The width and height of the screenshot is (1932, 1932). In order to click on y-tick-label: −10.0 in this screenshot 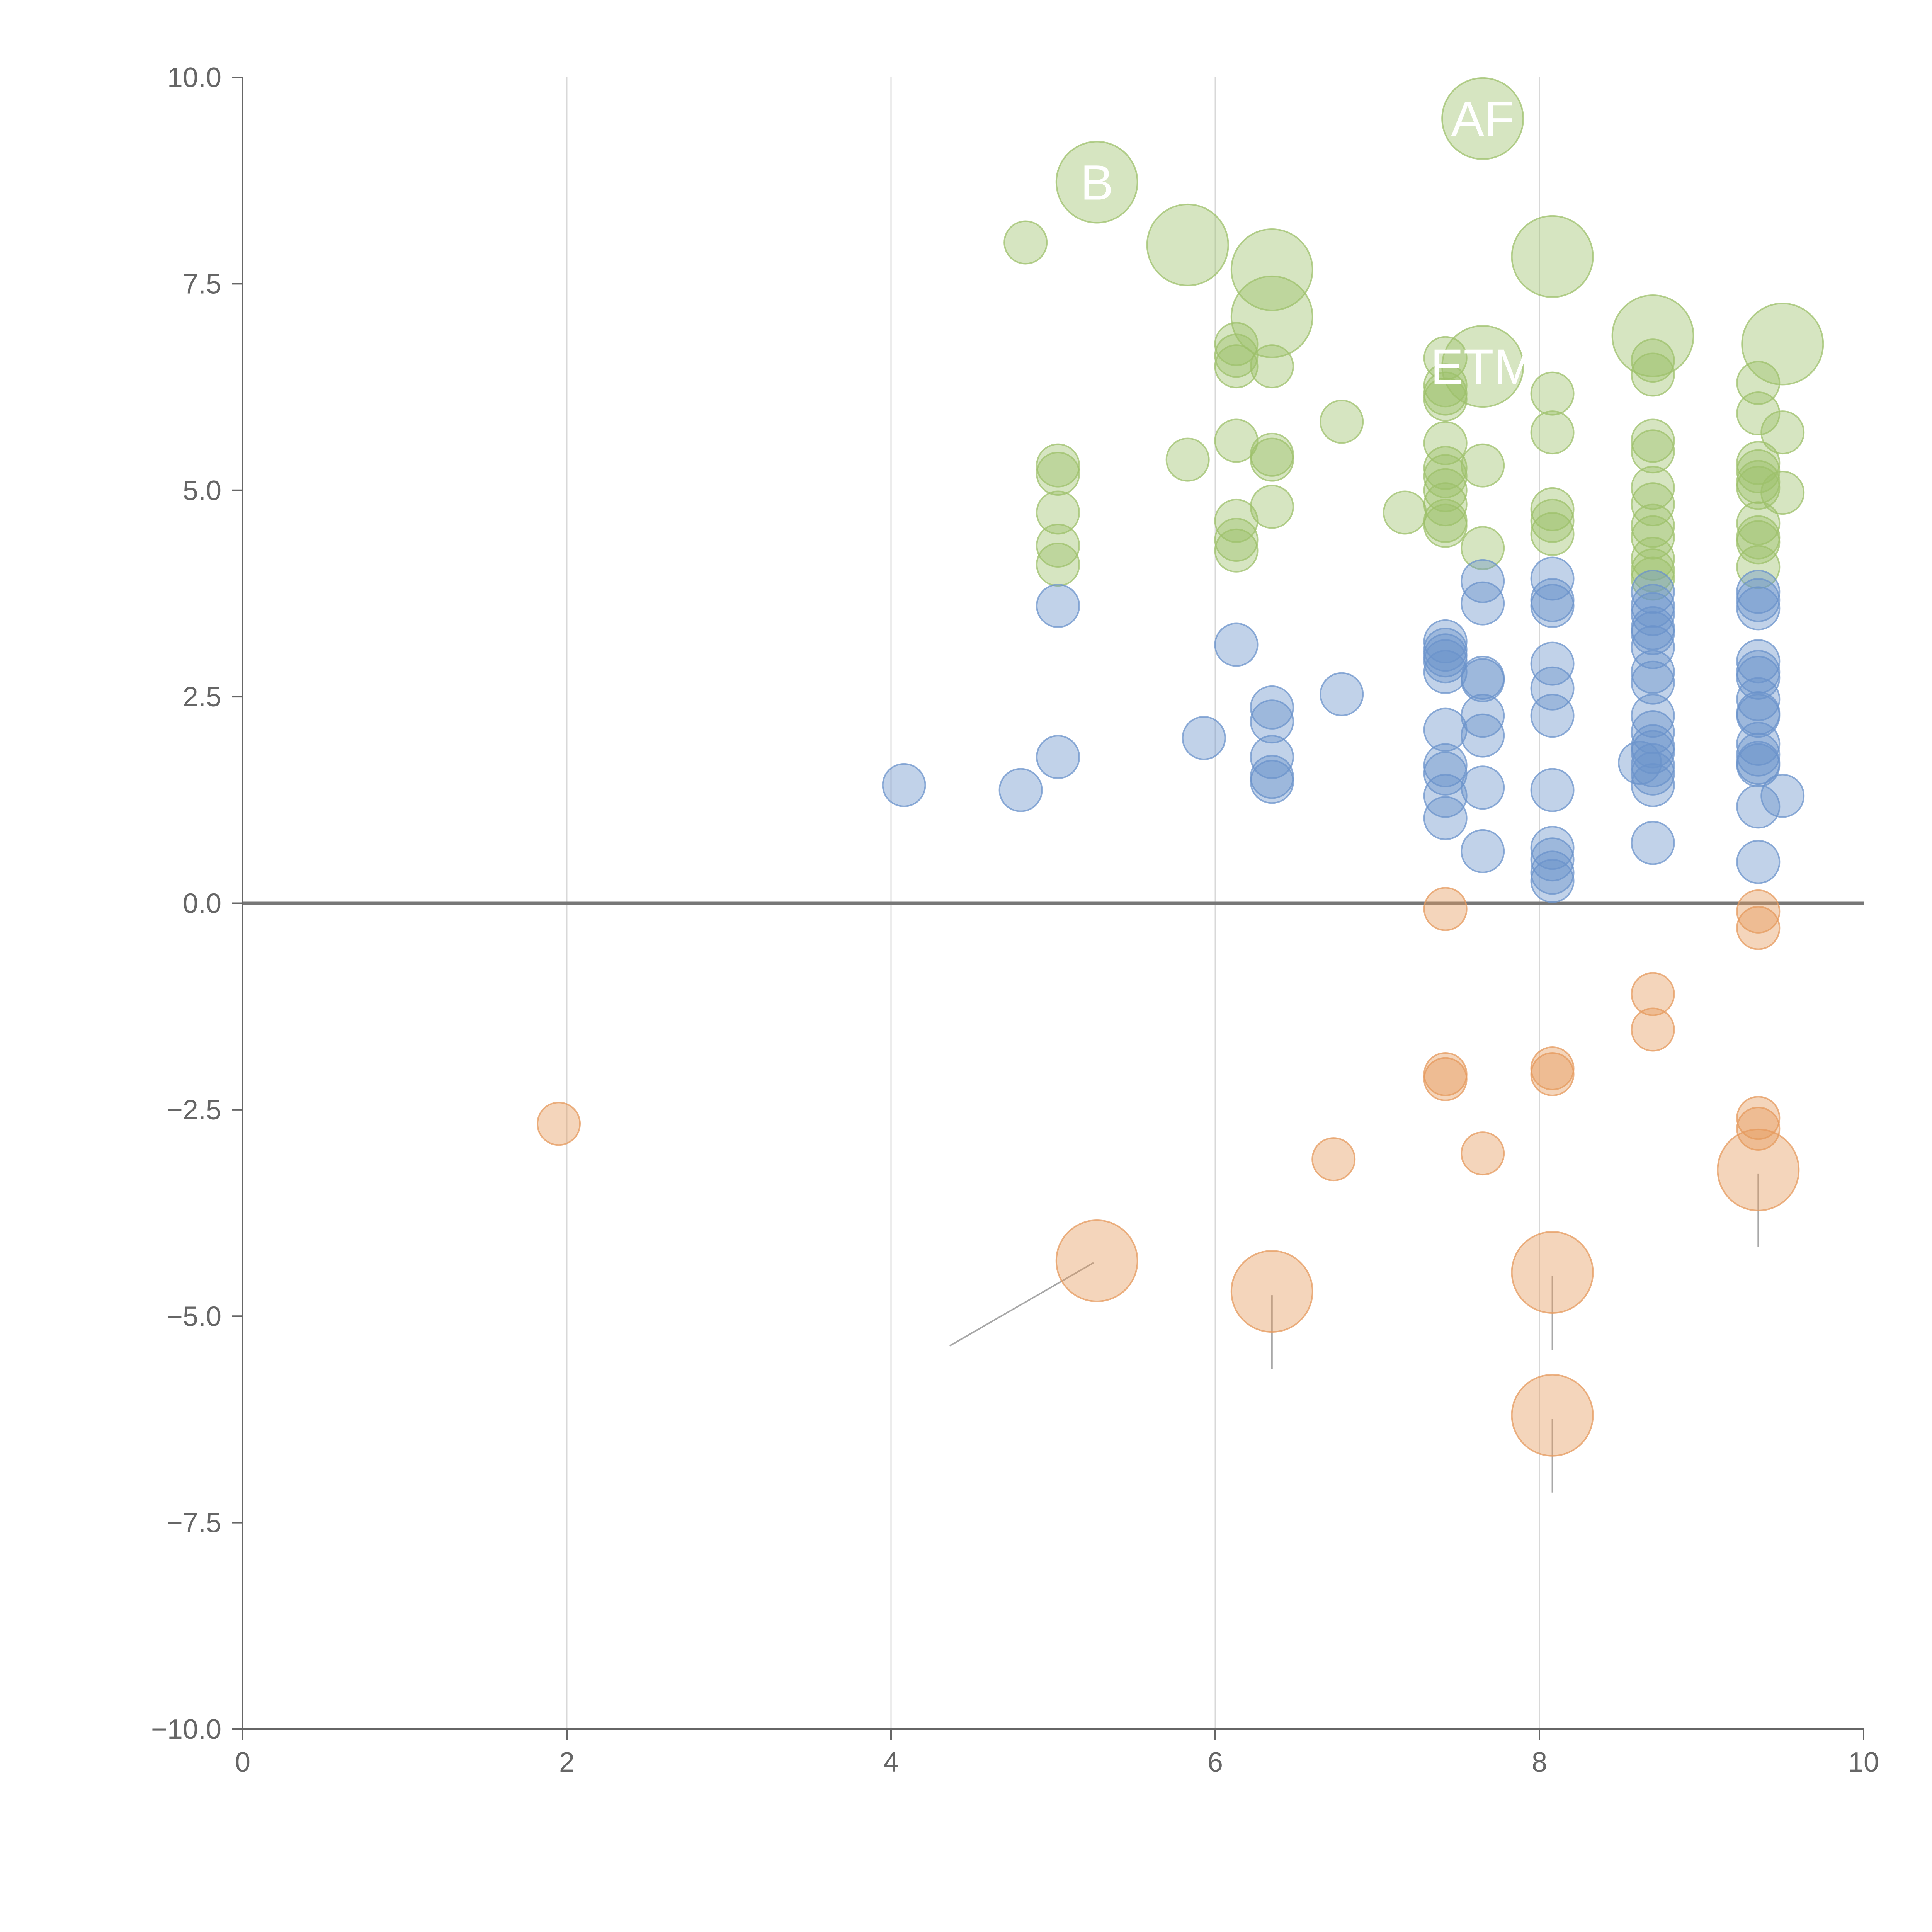, I will do `click(186, 1729)`.